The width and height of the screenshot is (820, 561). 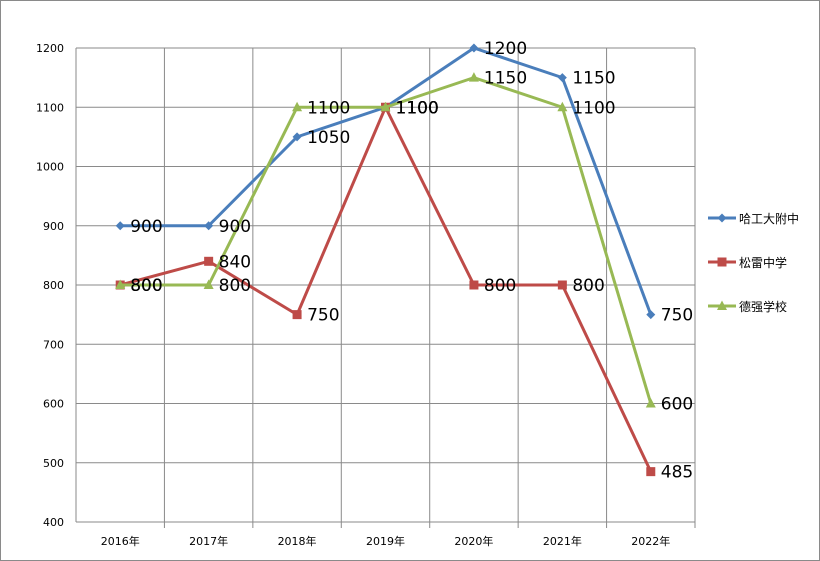 I want to click on y-tick-label: 1200, so click(x=50, y=48).